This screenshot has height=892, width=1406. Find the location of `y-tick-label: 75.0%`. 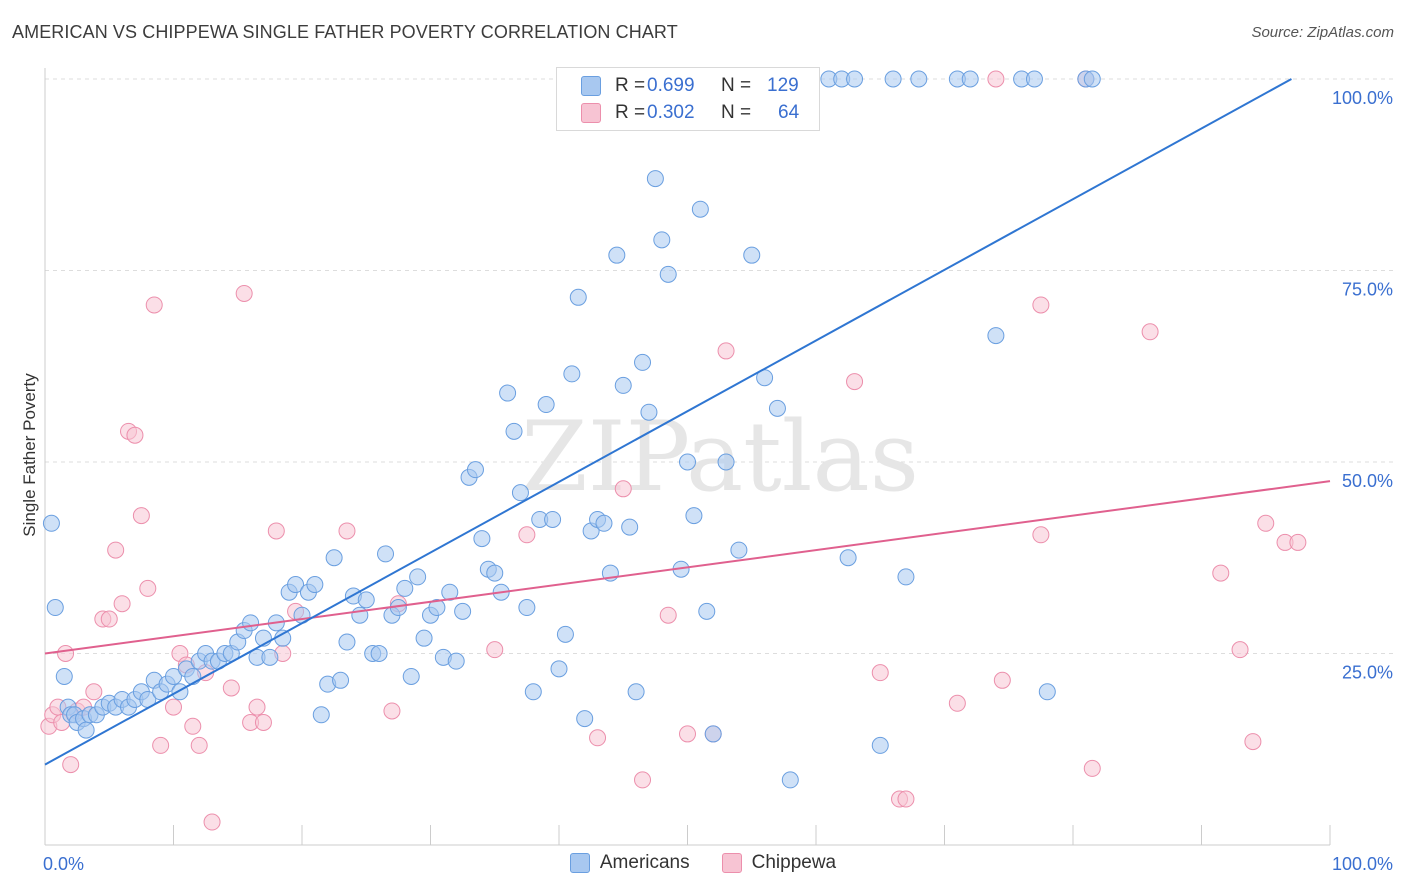

y-tick-label: 75.0% is located at coordinates (1367, 290).